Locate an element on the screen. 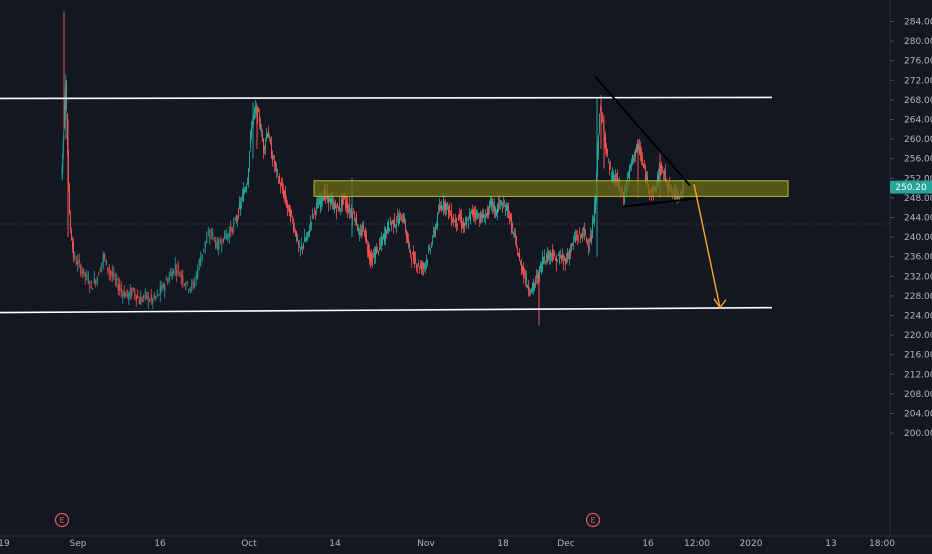 Image resolution: width=932 pixels, height=554 pixels. wedge-upper-line is located at coordinates (642, 131).